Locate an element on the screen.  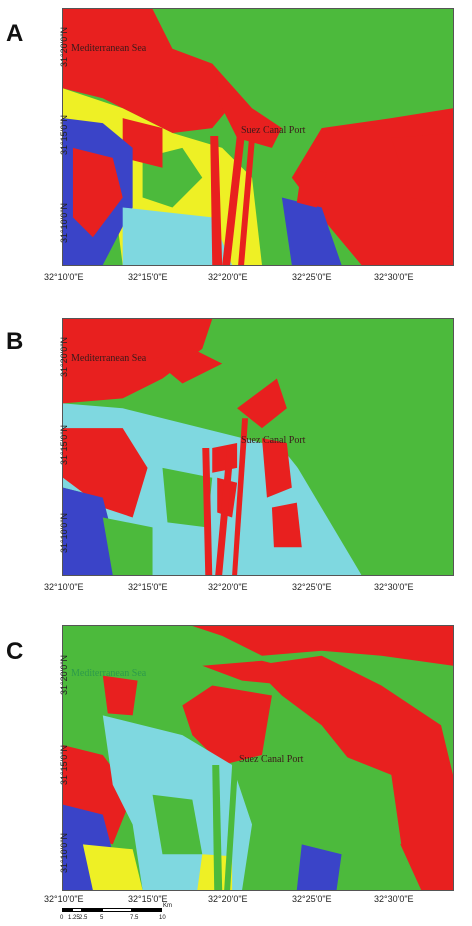
scale-tick-label: 0 is located at coordinates (62, 918).